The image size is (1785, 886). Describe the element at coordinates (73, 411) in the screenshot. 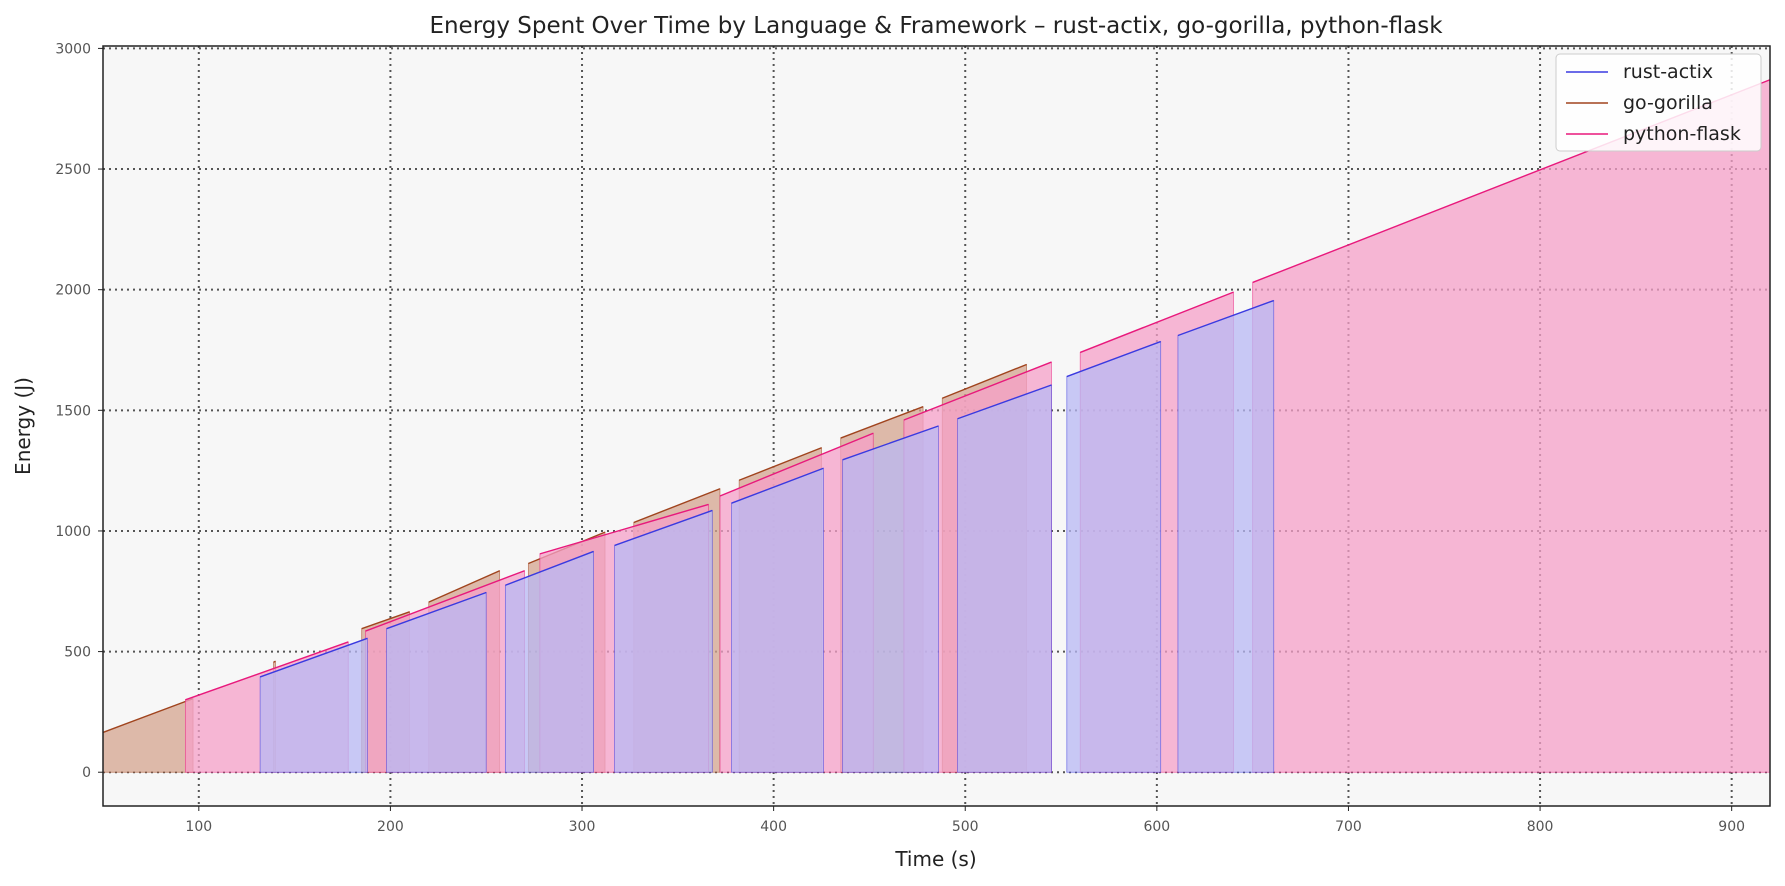

I see `y-tick-label: 1500` at that location.